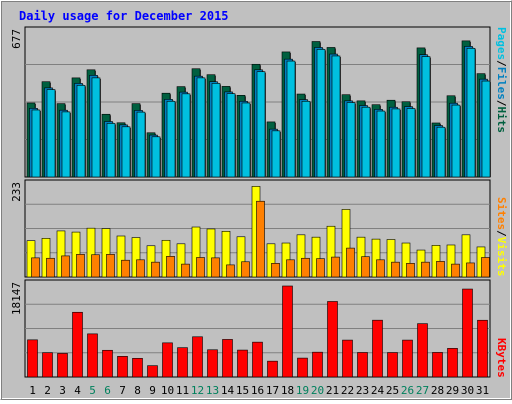  Describe the element at coordinates (347, 390) in the screenshot. I see `x-tick-label-22: 22` at that location.